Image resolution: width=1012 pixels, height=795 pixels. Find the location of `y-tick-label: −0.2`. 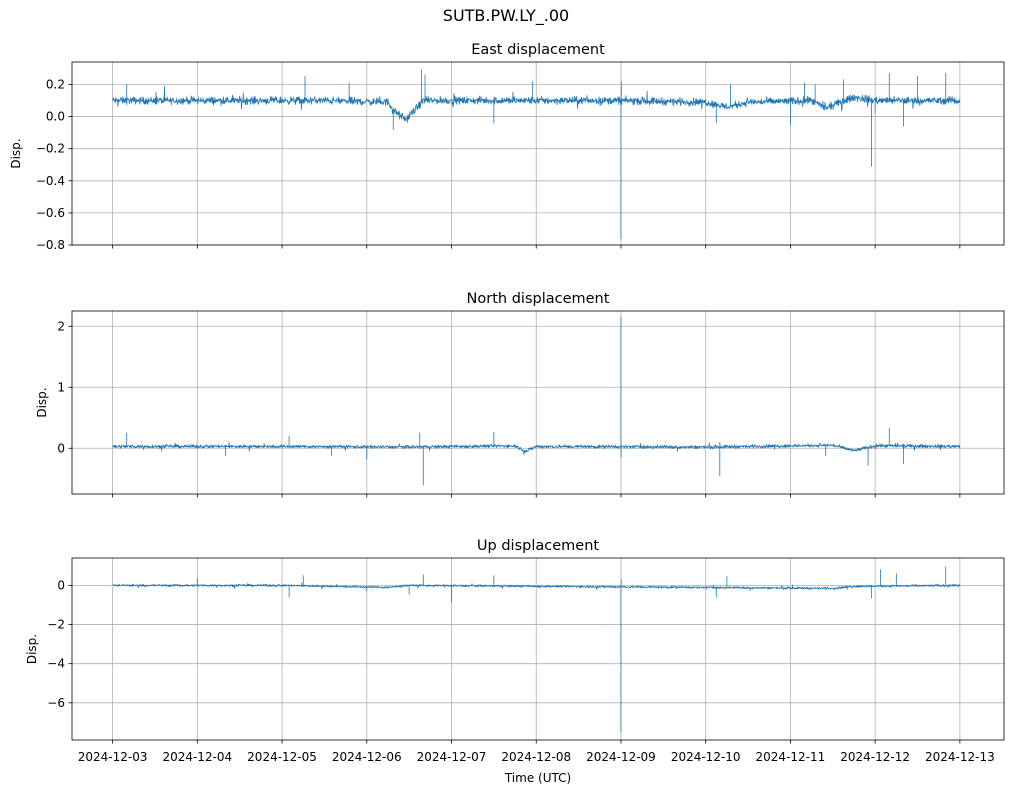

y-tick-label: −0.2 is located at coordinates (50, 149).